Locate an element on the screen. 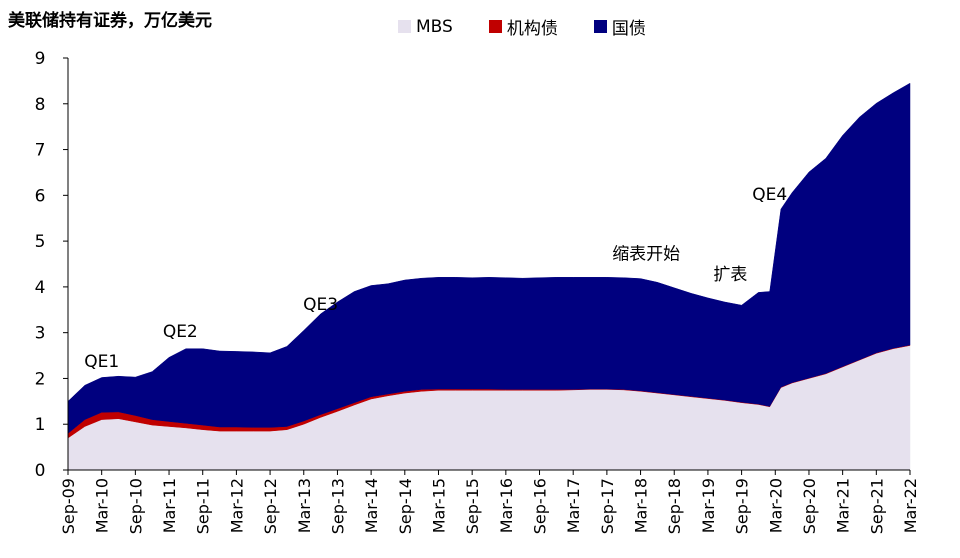 This screenshot has width=960, height=558. legend-item-treasury: 国债 is located at coordinates (619, 26).